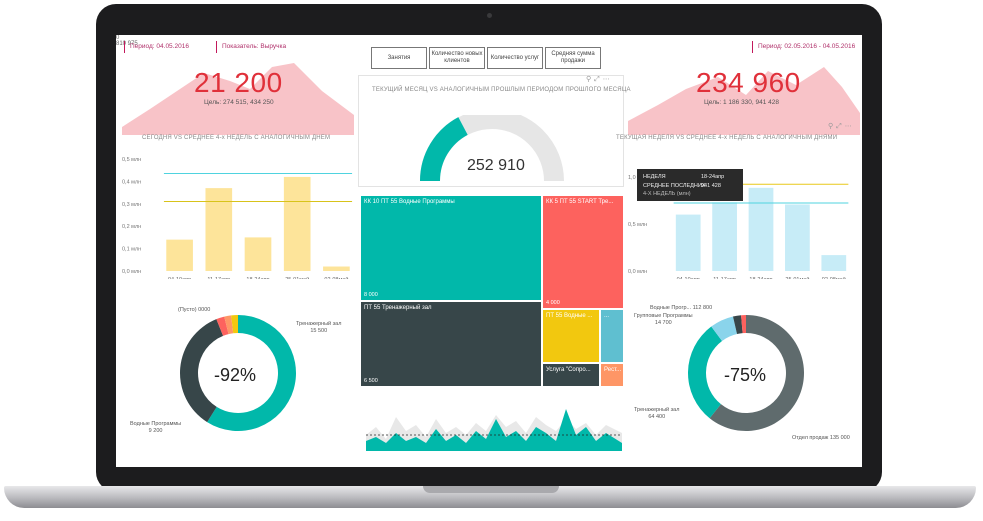 This screenshot has height=521, width=983. I want to click on left-kpi-target: Цель: 274 515, 434 250, so click(239, 102).